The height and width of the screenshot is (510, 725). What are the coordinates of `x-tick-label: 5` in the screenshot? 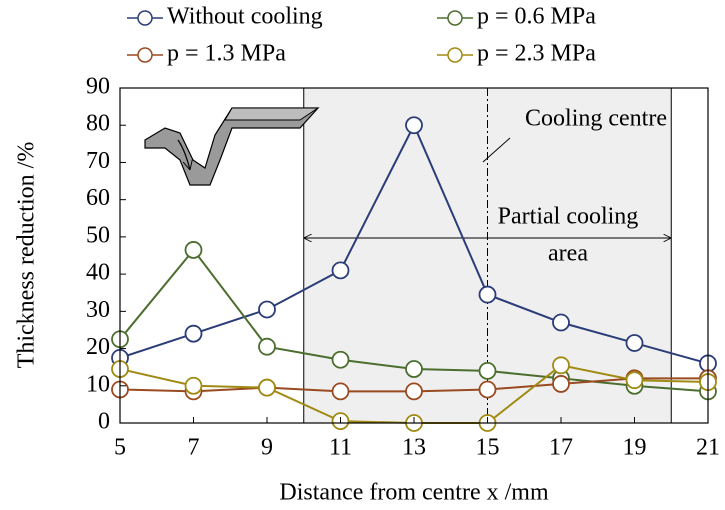 It's located at (120, 448).